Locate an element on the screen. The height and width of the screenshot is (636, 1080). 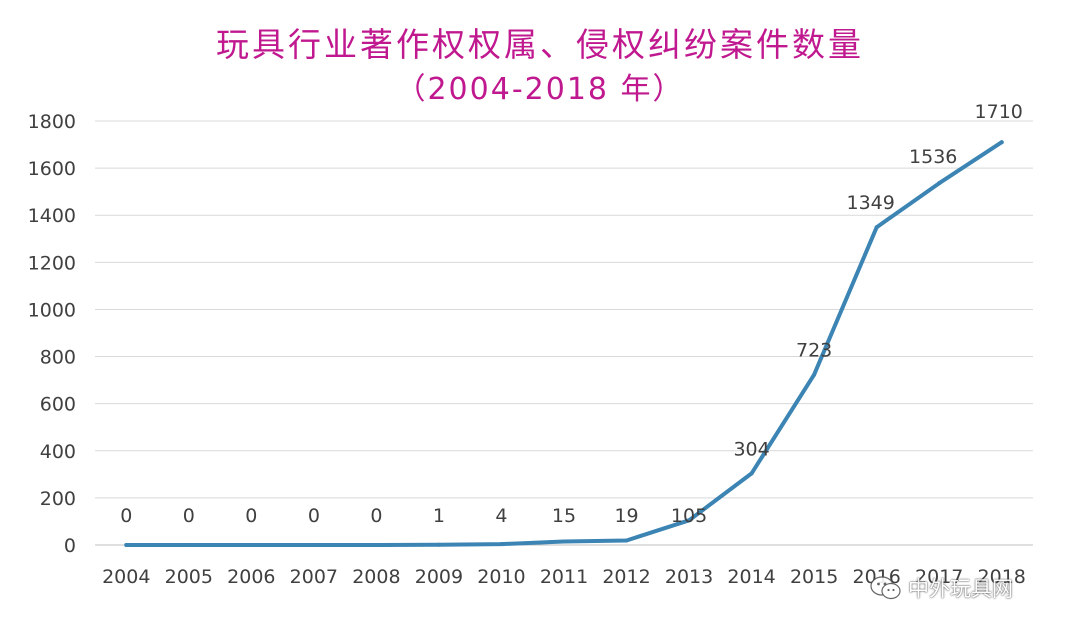
data-label: 15 is located at coordinates (564, 516).